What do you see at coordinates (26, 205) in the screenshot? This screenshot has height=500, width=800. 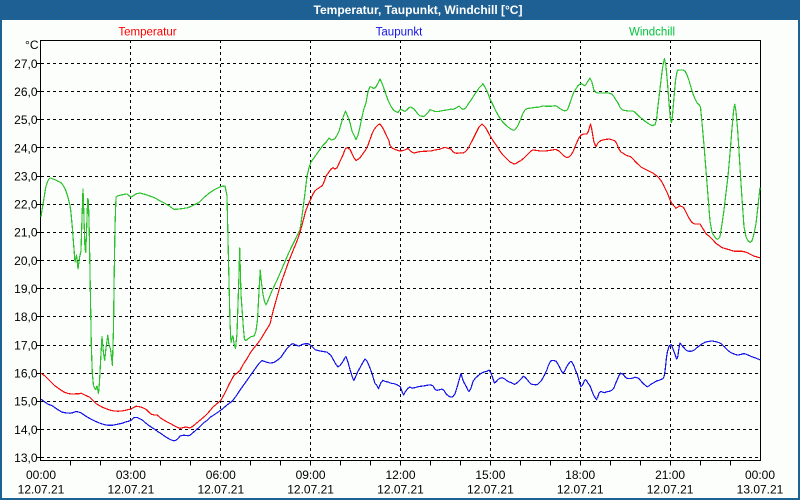 I see `svg-text: 22,0` at bounding box center [26, 205].